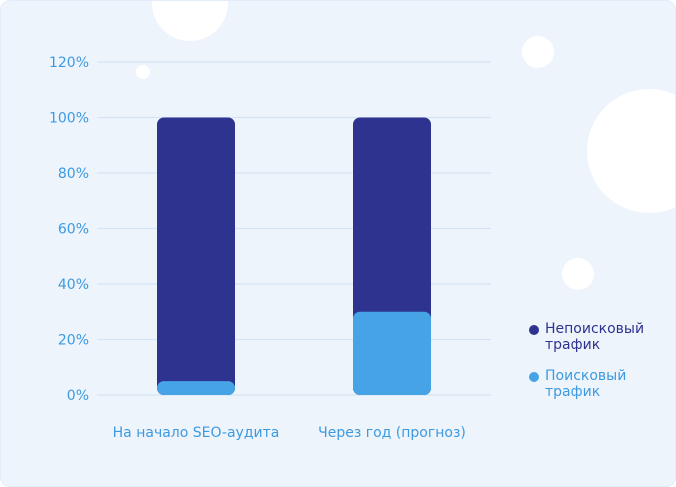 This screenshot has height=487, width=676. Describe the element at coordinates (595, 337) in the screenshot. I see `legend-label: Непоисковый трафик` at that location.